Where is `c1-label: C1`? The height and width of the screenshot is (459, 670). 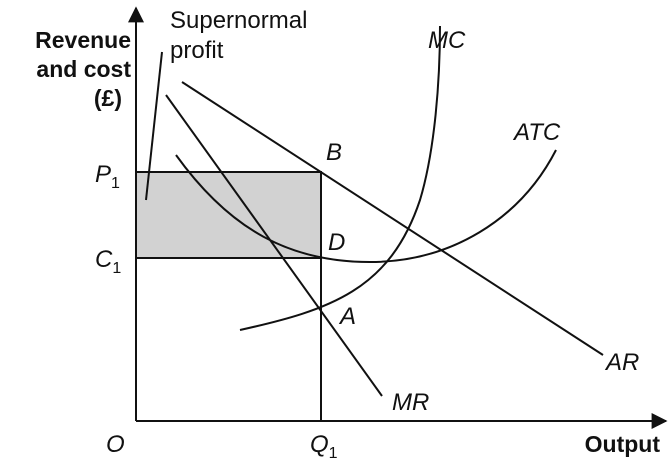
c1-label: C1 is located at coordinates (108, 261).